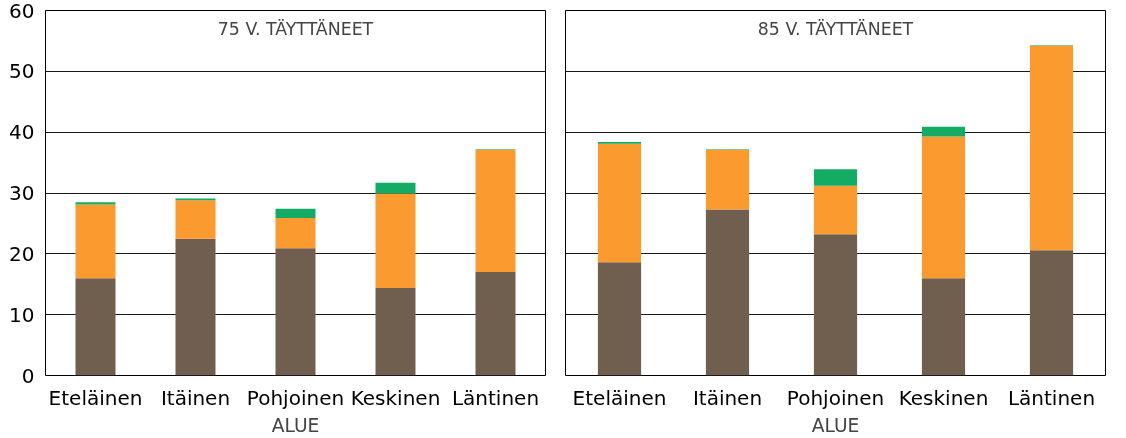 The width and height of the screenshot is (1126, 438). I want to click on y-tick-label: 30, so click(22, 193).